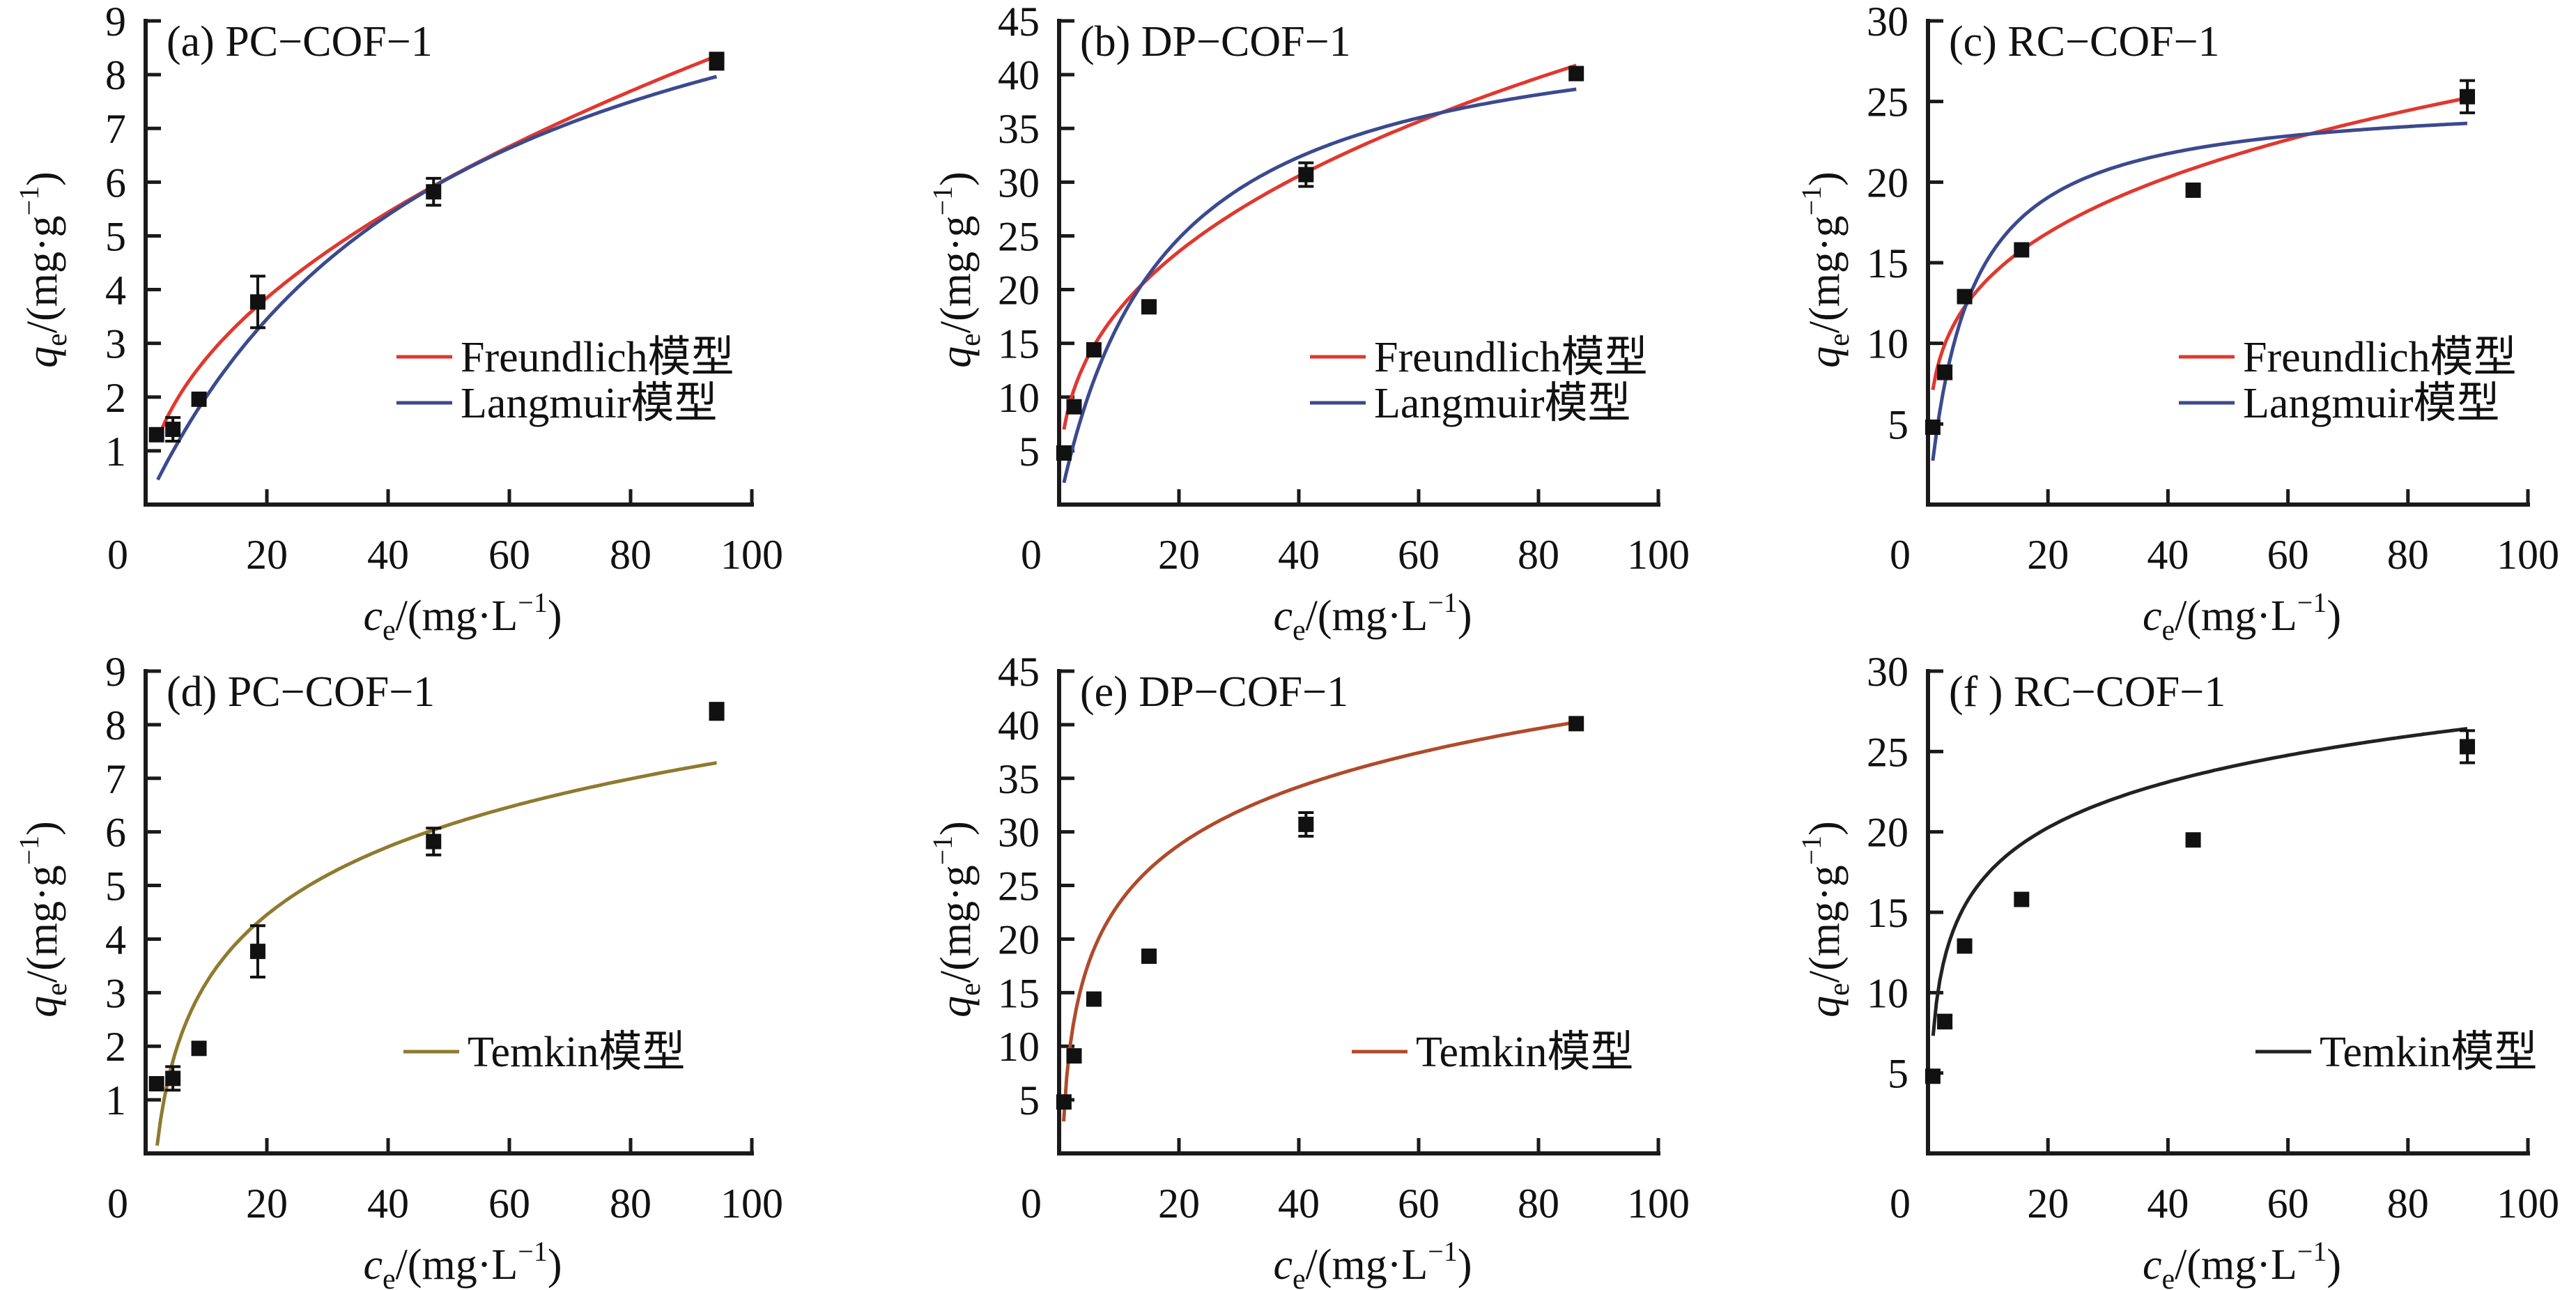 The width and height of the screenshot is (2576, 1290). What do you see at coordinates (115, 672) in the screenshot?
I see `y-tick-label: 9` at bounding box center [115, 672].